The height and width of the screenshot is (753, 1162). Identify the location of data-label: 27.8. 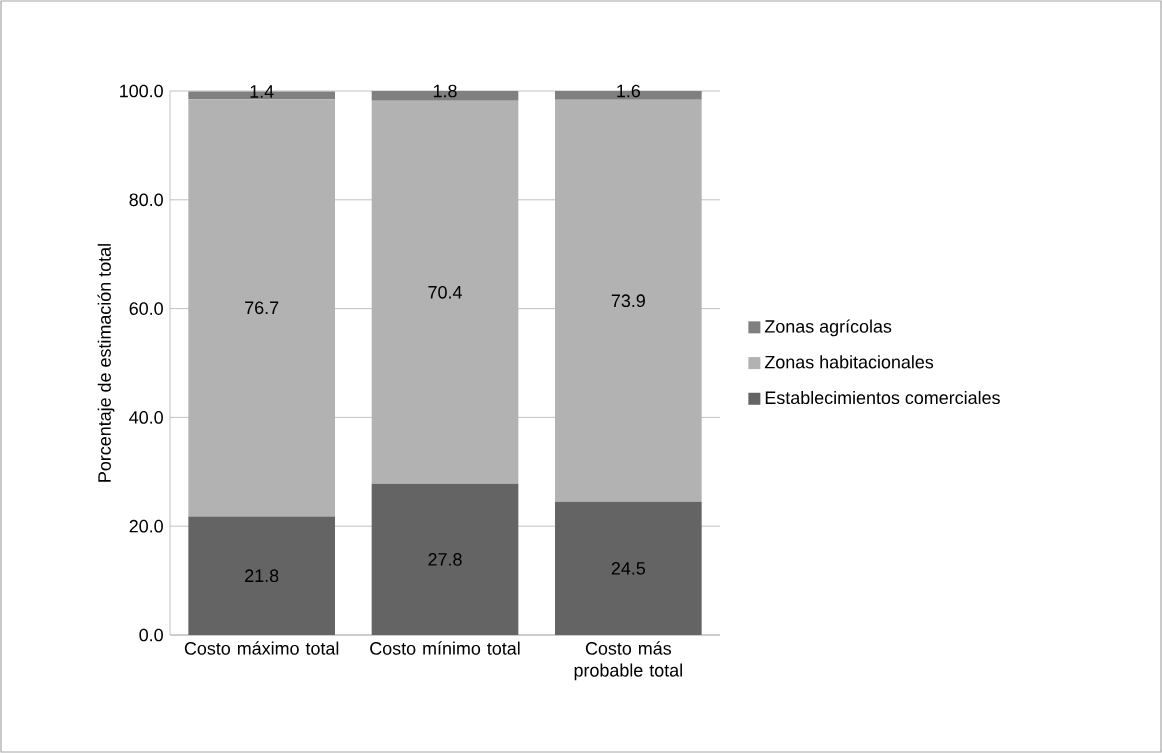
(445, 559).